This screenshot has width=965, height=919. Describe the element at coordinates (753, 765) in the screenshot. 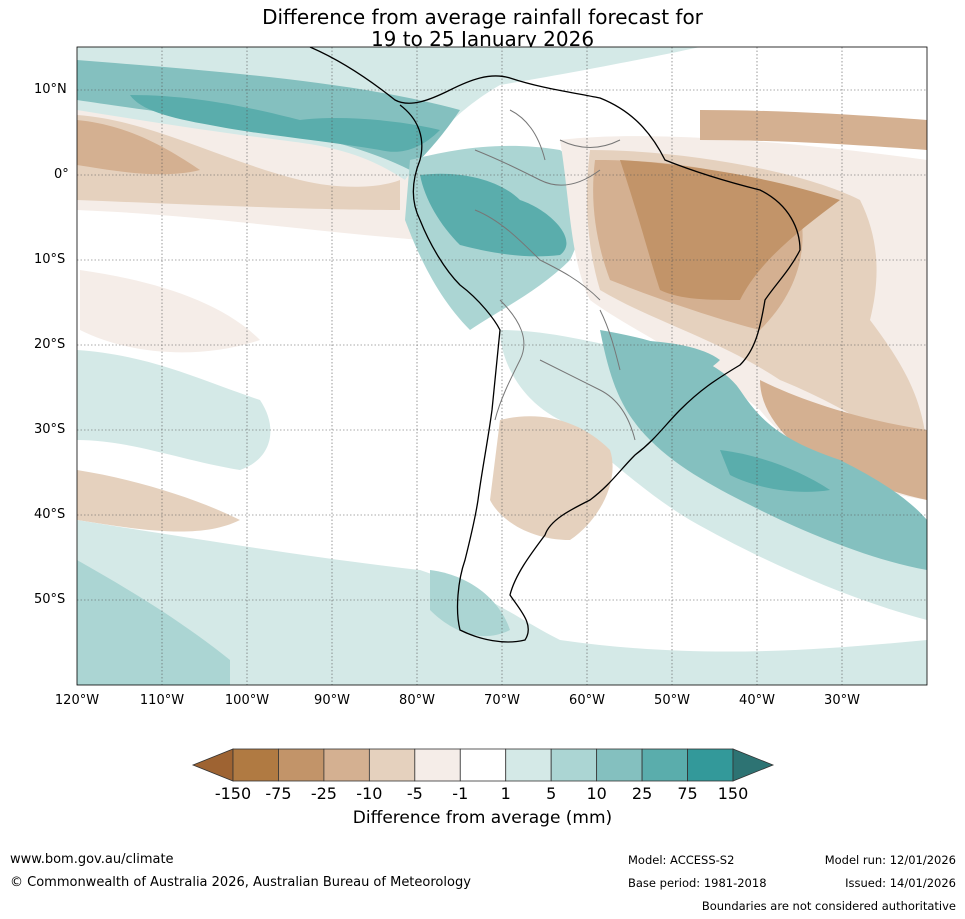

I see `colorbar-extend-high` at that location.